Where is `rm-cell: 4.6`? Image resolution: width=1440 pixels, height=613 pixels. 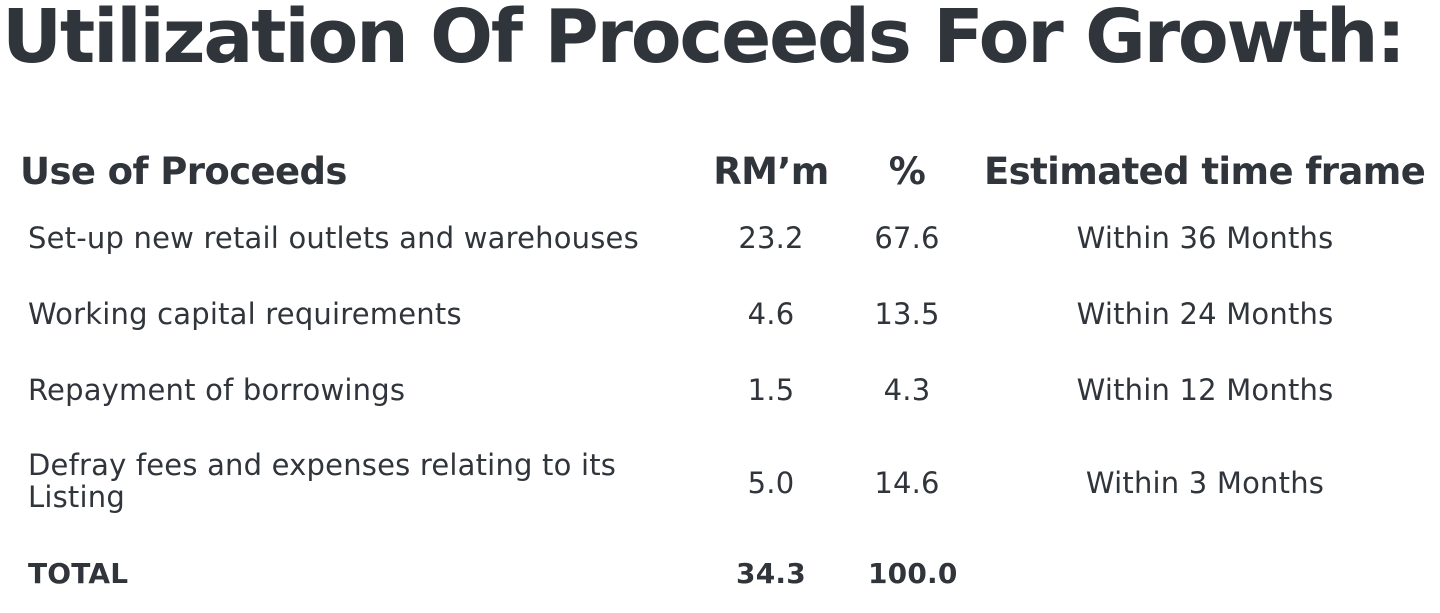
rm-cell: 4.6 is located at coordinates (771, 314).